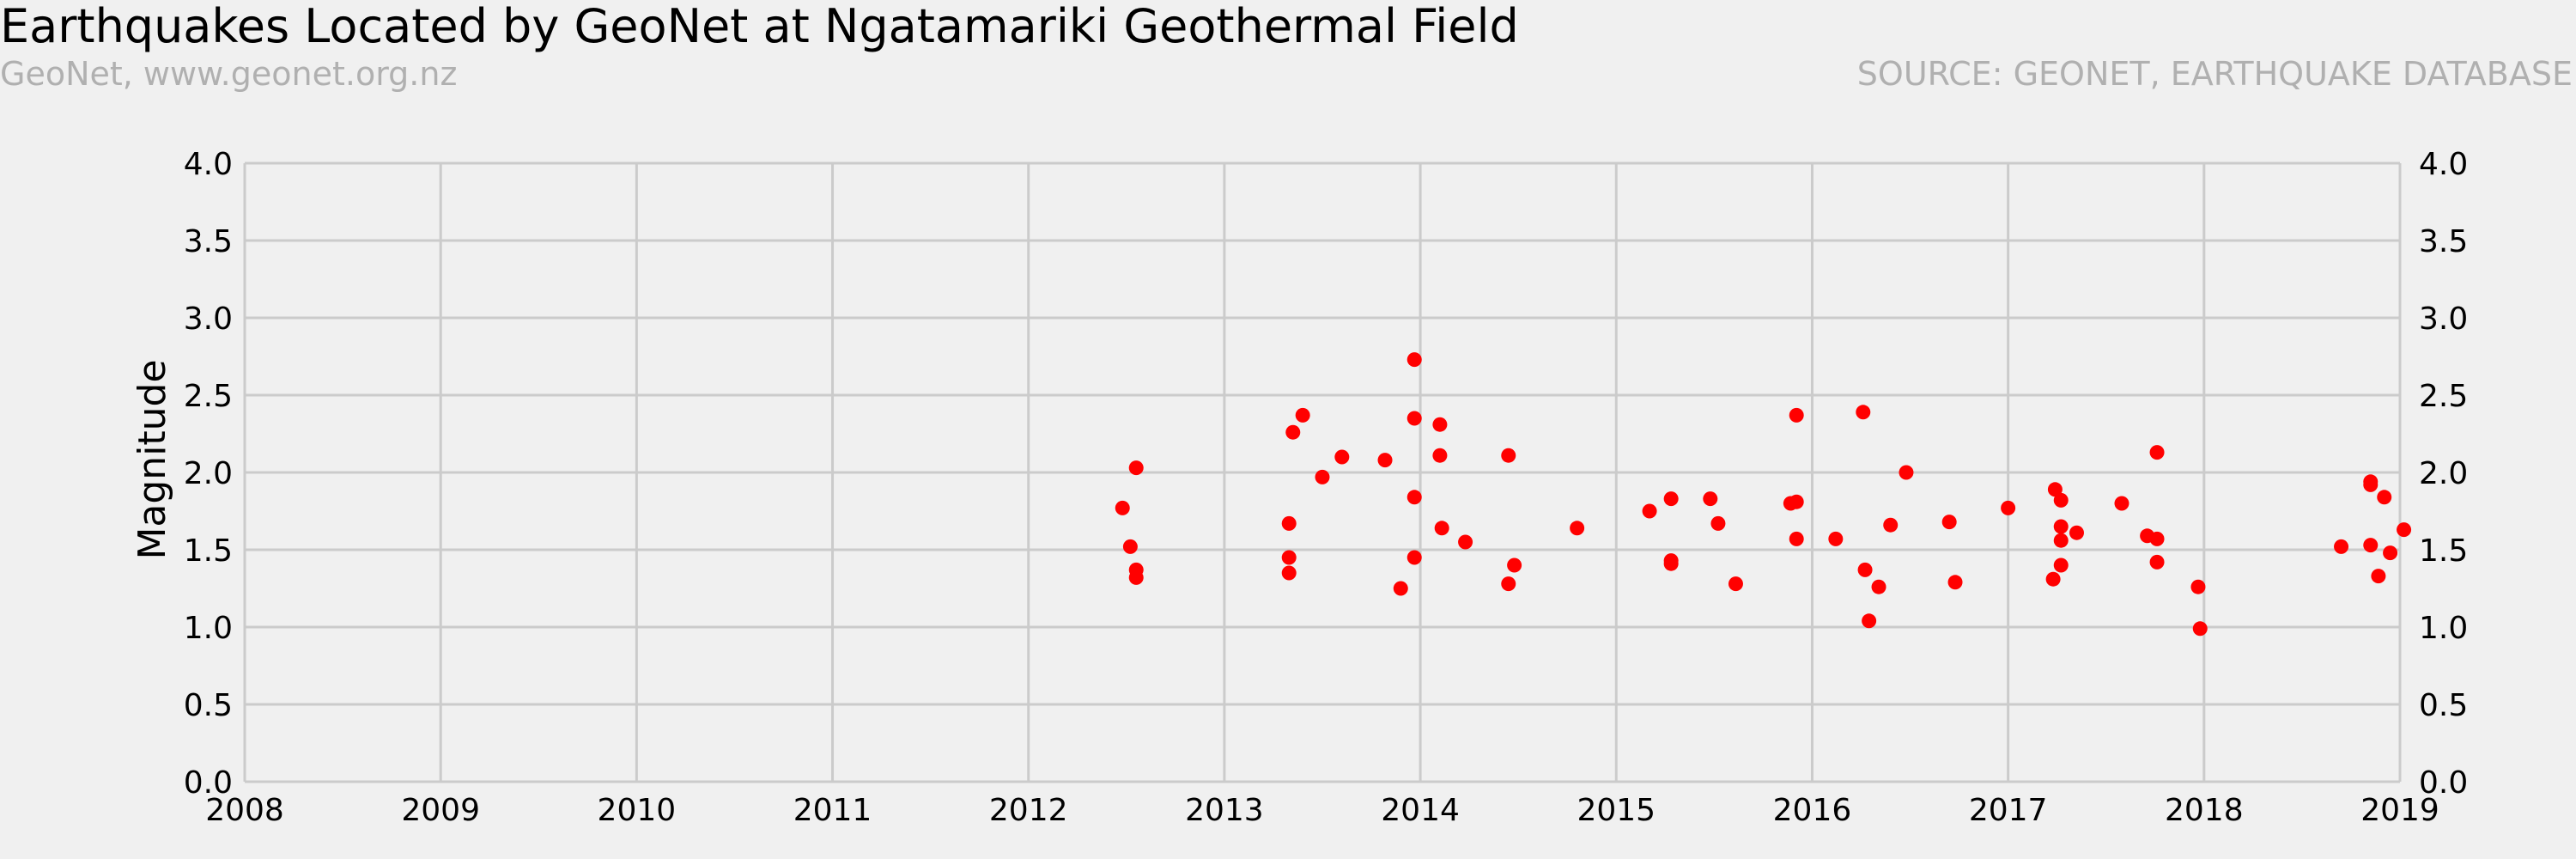 The height and width of the screenshot is (859, 2576). Describe the element at coordinates (2443, 397) in the screenshot. I see `y-tick-label-right: 2.5` at that location.